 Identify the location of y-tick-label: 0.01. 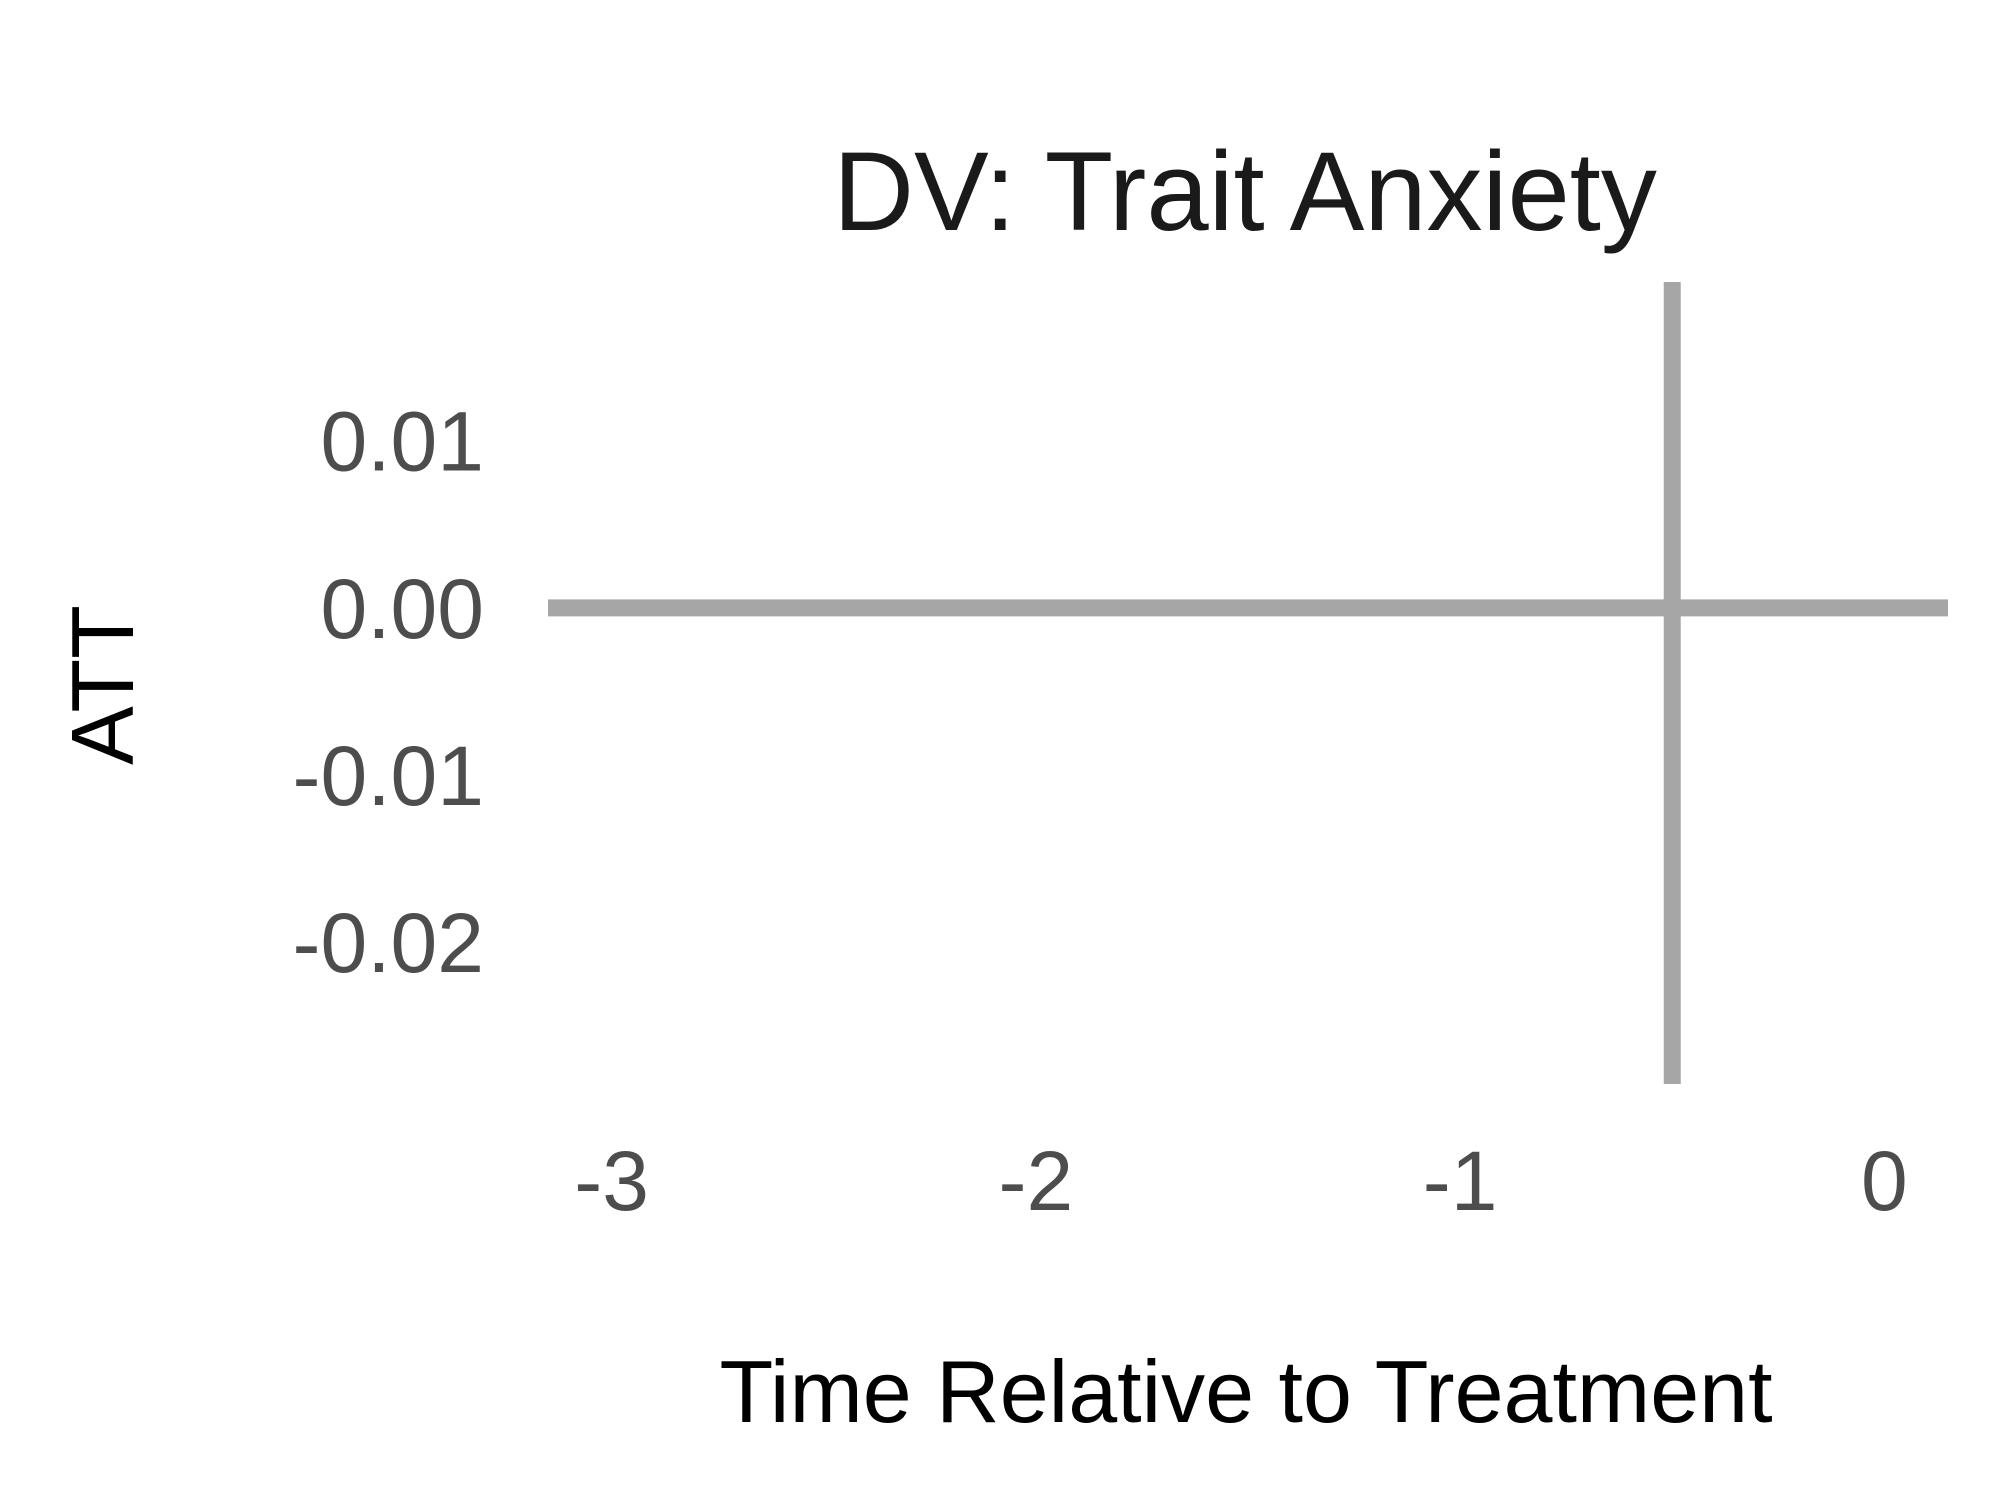
(403, 442).